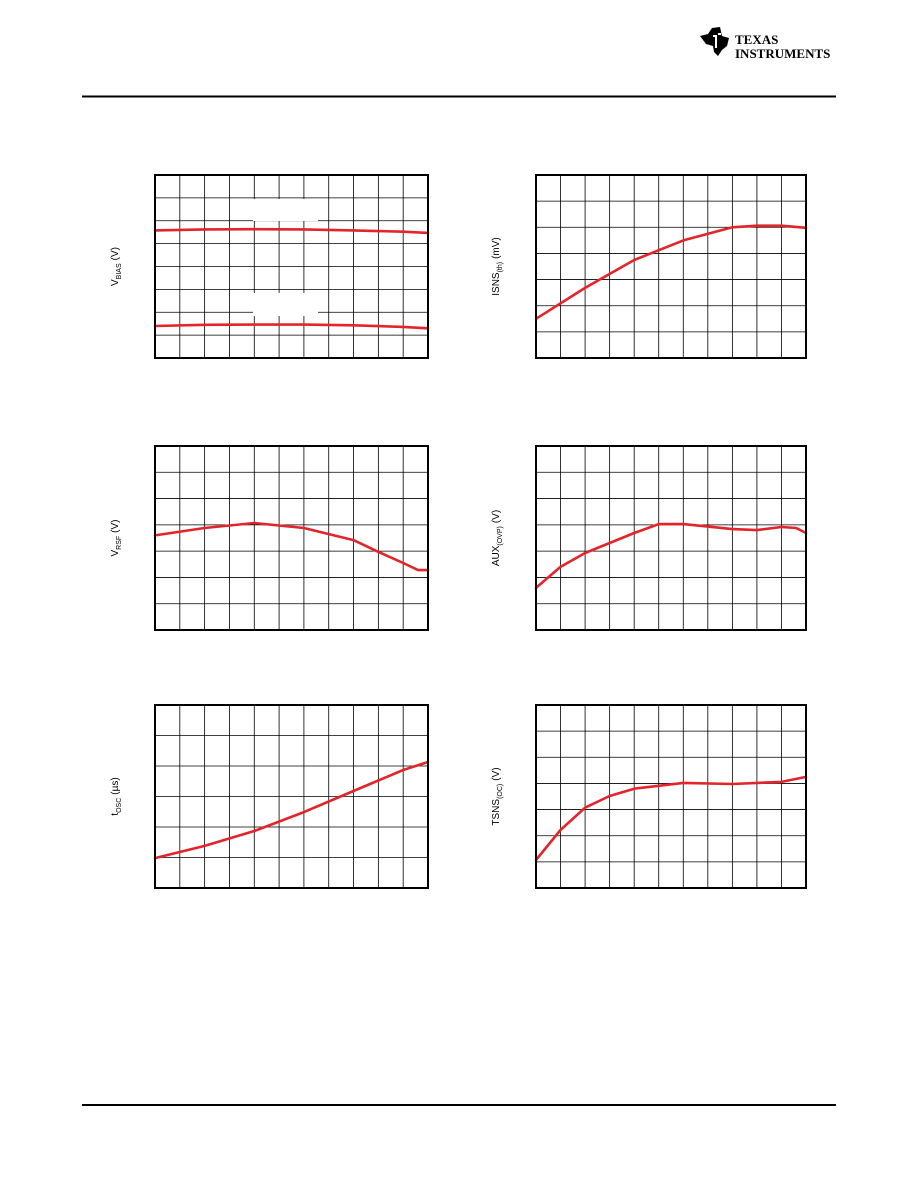  What do you see at coordinates (782, 53) in the screenshot?
I see `logo-text: INSTRUMENTS` at bounding box center [782, 53].